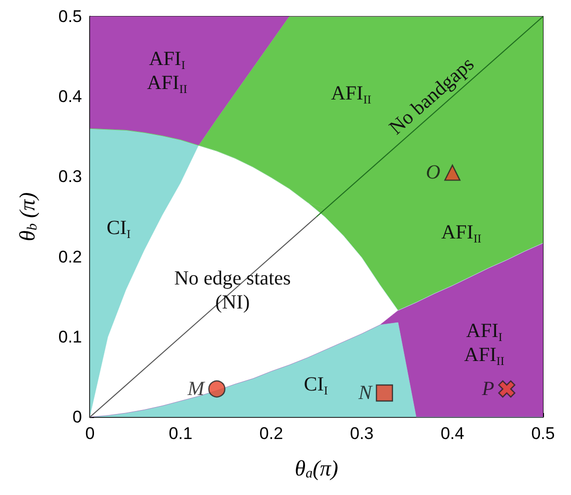 Image resolution: width=571 pixels, height=495 pixels. I want to click on x-tick-label: 0, so click(90, 433).